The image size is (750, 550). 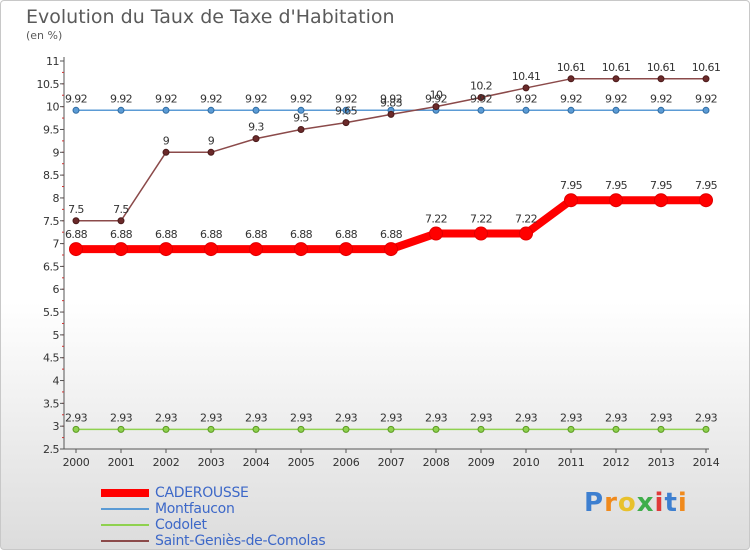 I want to click on chart-unit-label: (en %), so click(x=44, y=35).